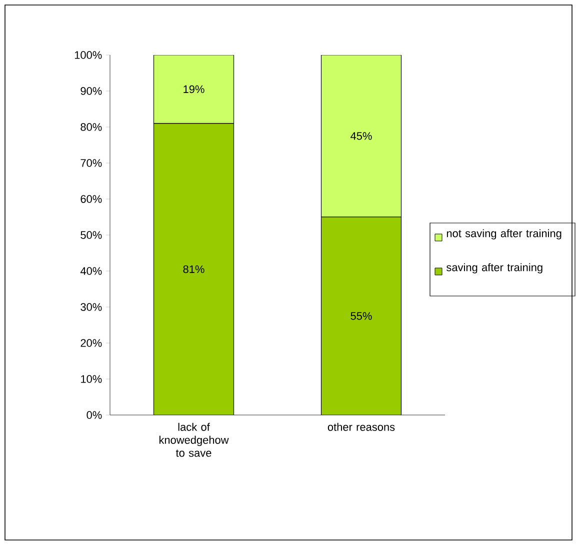 This screenshot has width=577, height=545. What do you see at coordinates (91, 343) in the screenshot?
I see `y-tick-label: 20%` at bounding box center [91, 343].